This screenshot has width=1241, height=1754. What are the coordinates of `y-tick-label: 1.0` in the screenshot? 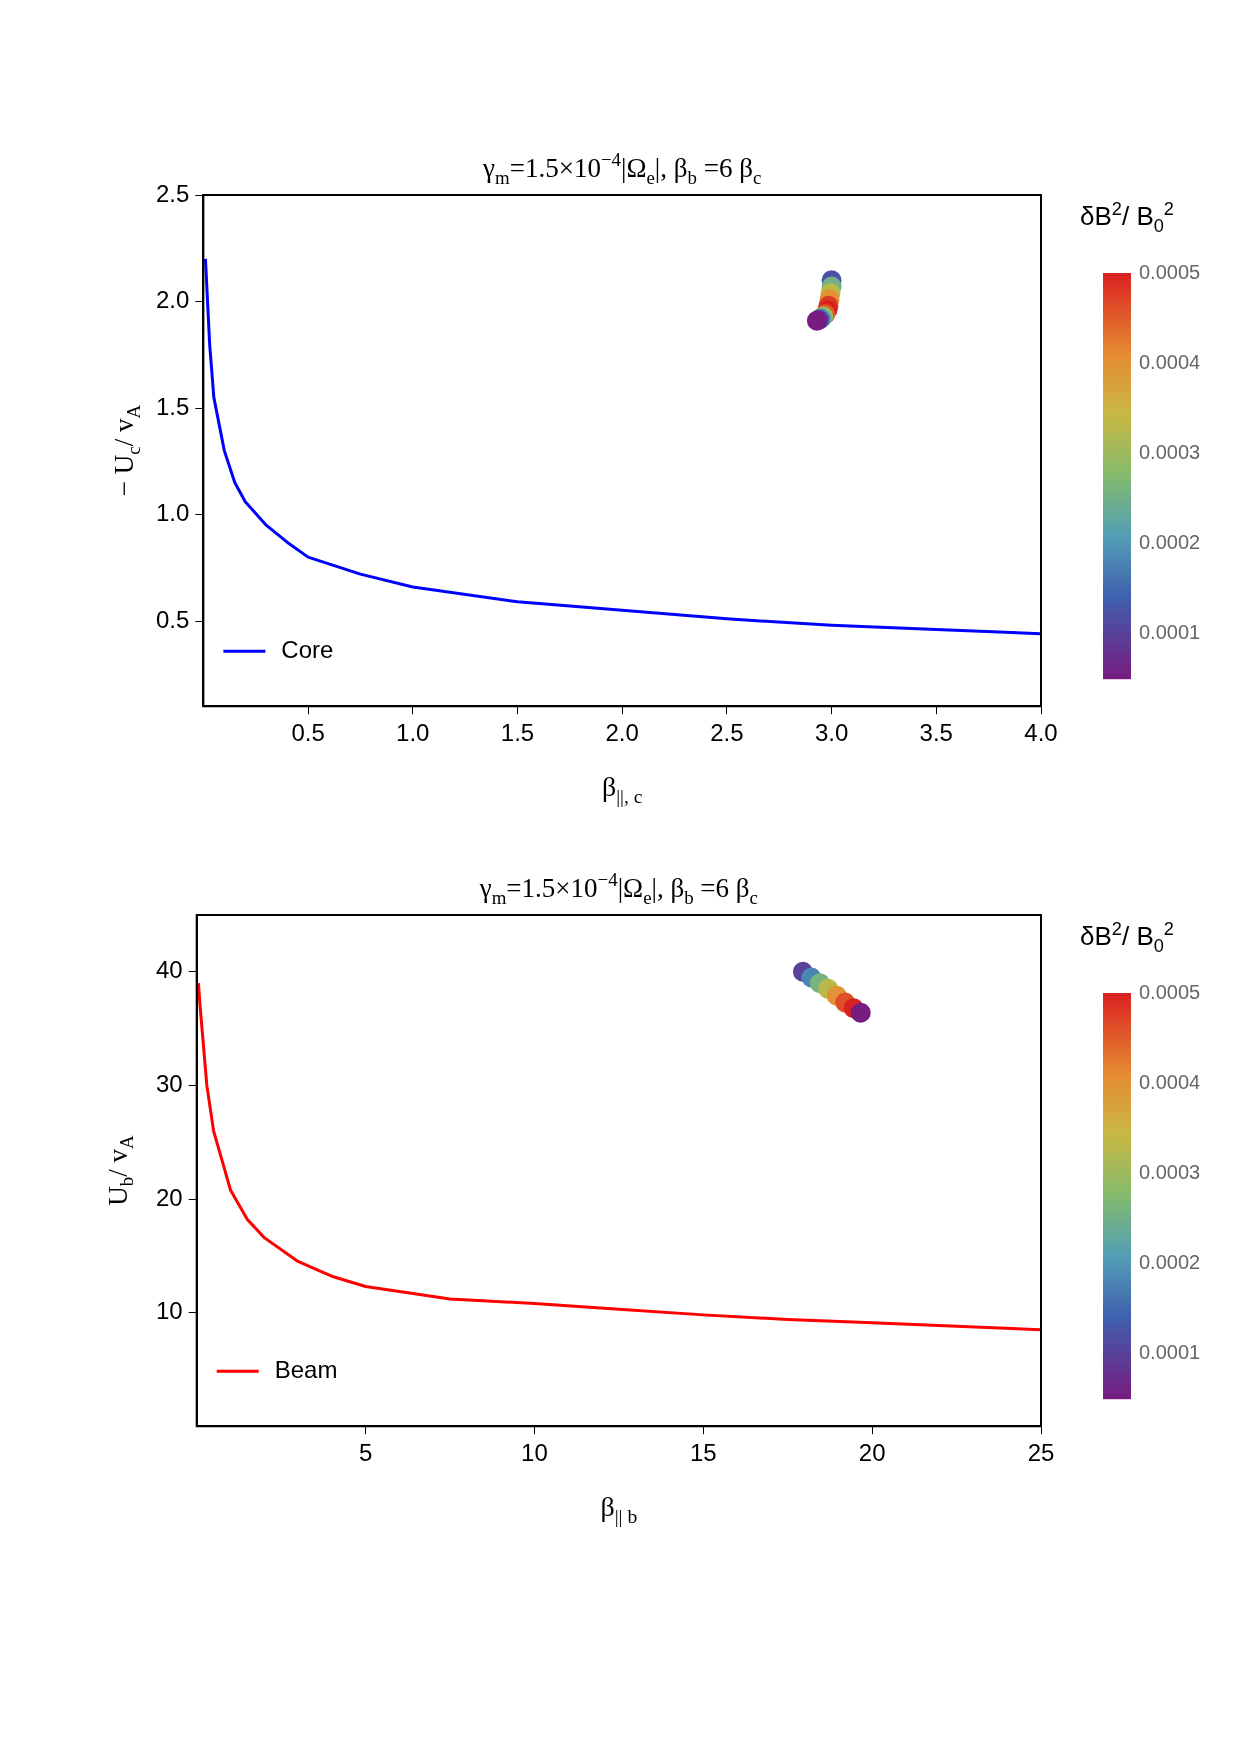 It's located at (172, 513).